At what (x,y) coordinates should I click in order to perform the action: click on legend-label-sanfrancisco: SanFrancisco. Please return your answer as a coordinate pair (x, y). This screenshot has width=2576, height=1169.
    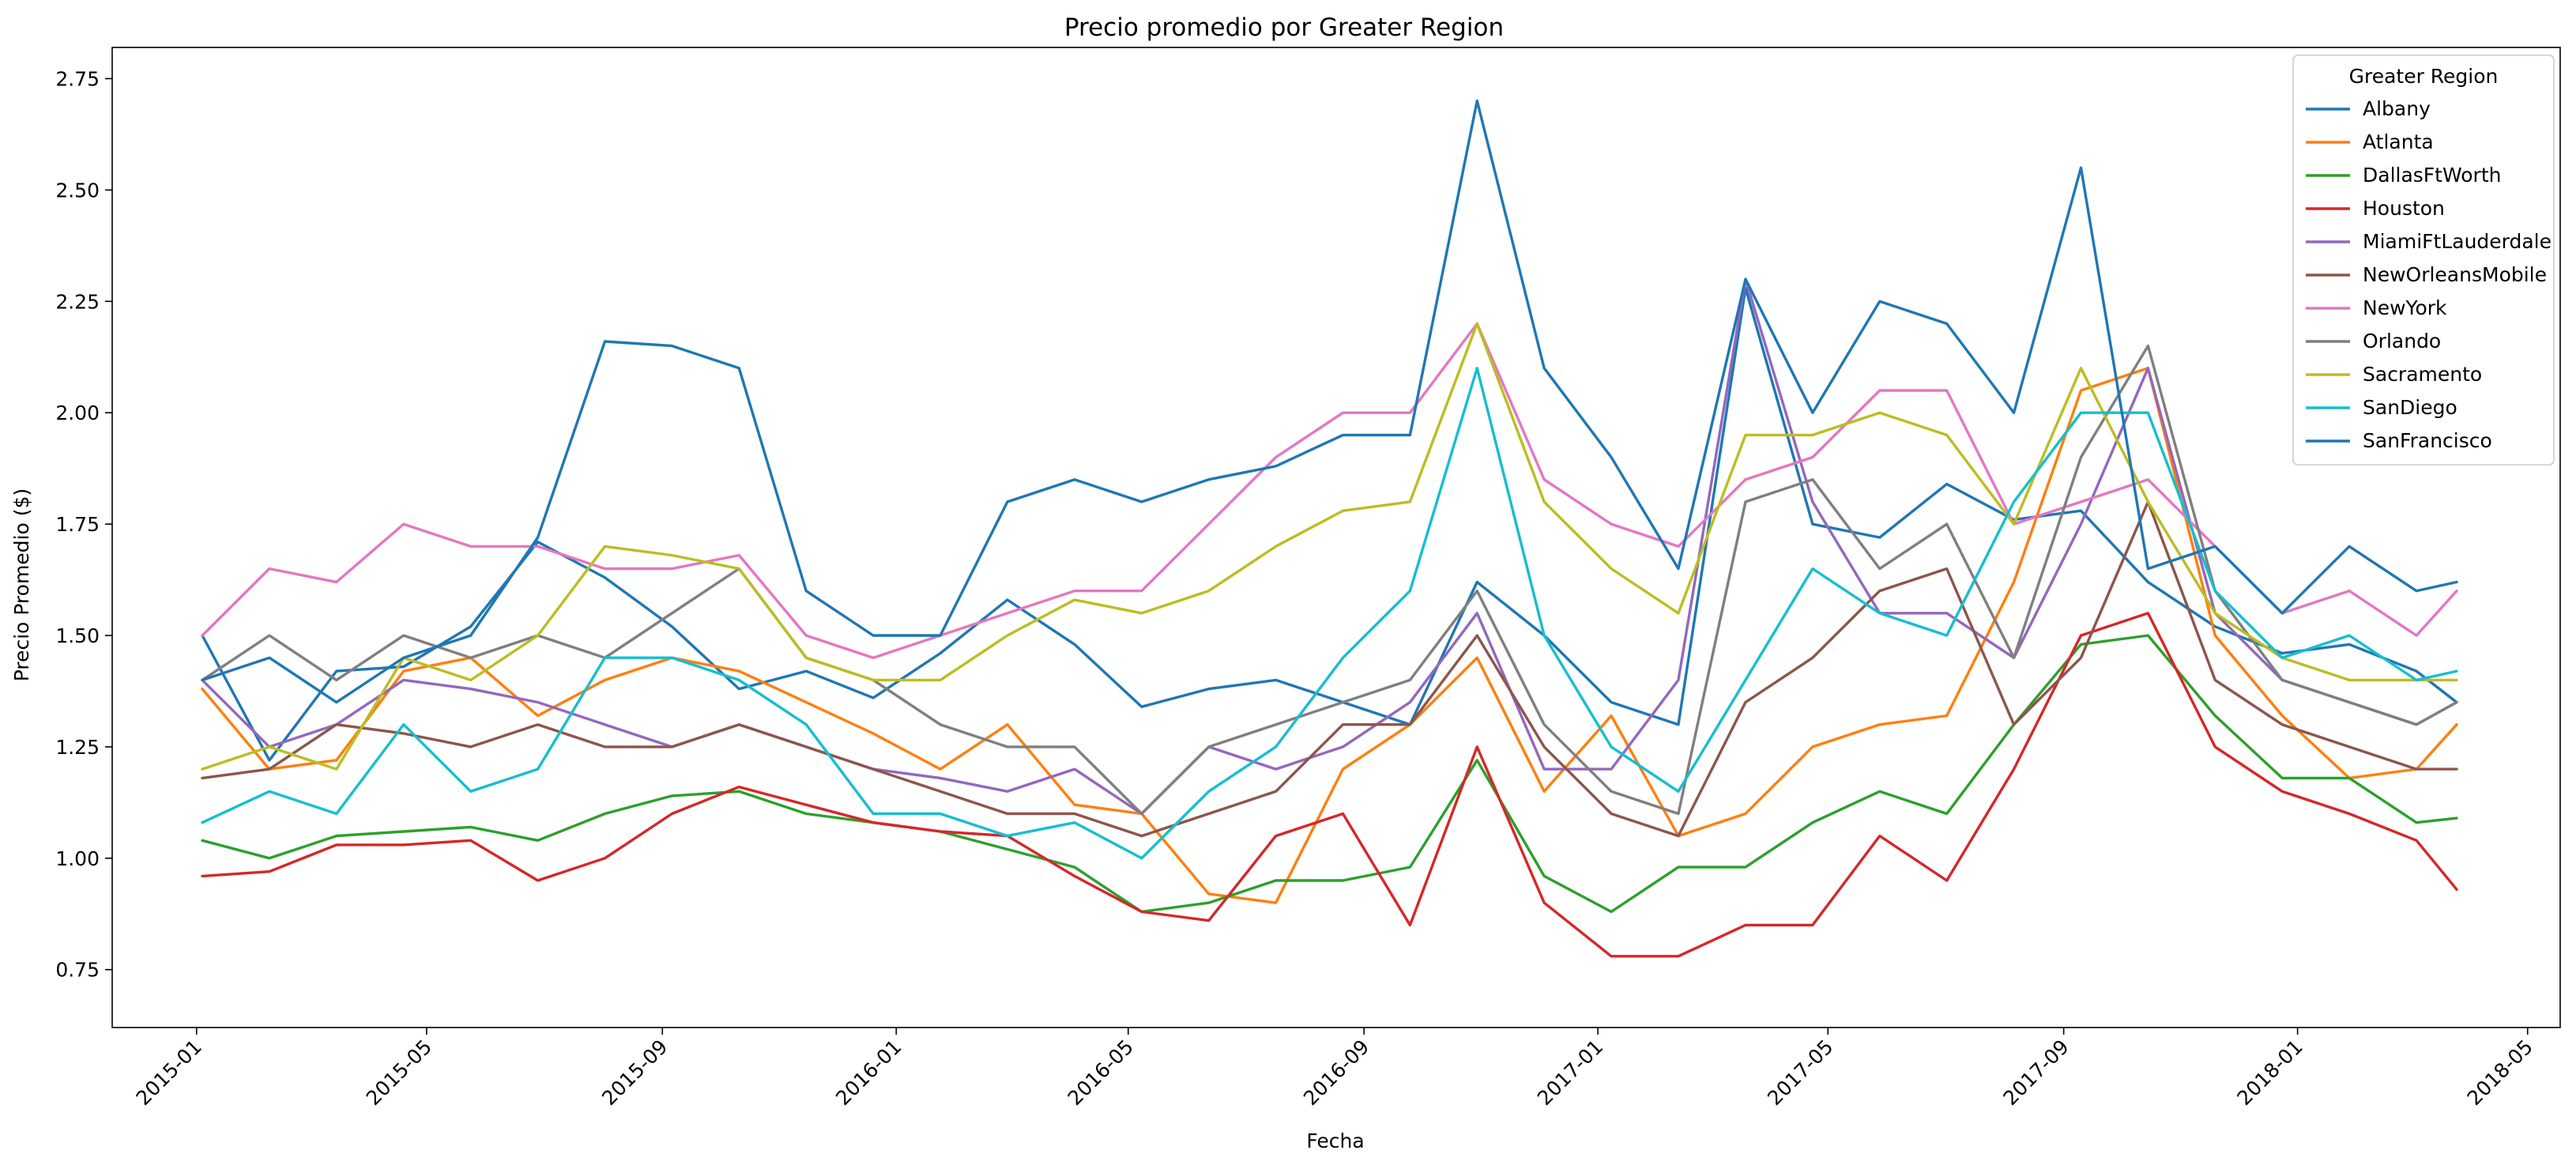
    Looking at the image, I should click on (2427, 440).